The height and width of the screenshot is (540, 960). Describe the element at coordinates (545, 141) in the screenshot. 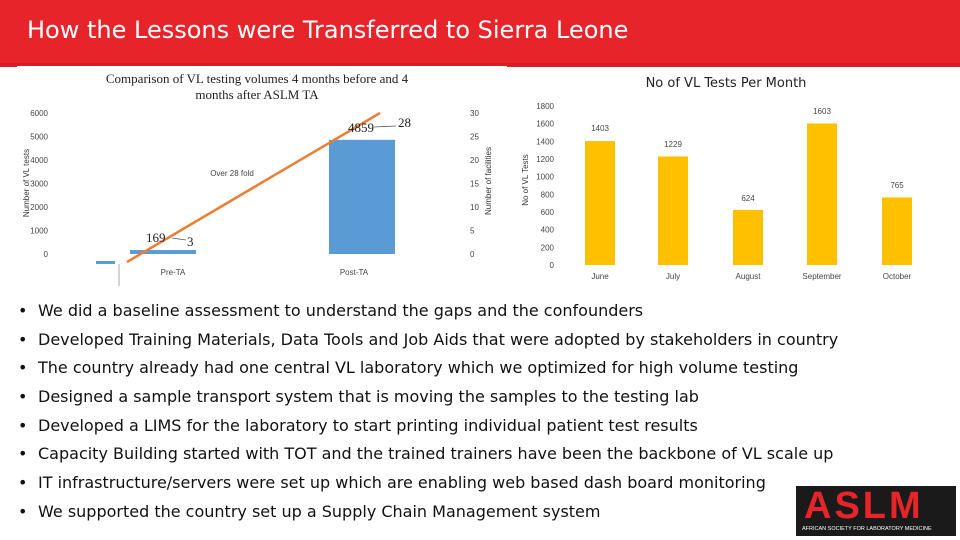

I see `y-tick-label: 1400` at that location.